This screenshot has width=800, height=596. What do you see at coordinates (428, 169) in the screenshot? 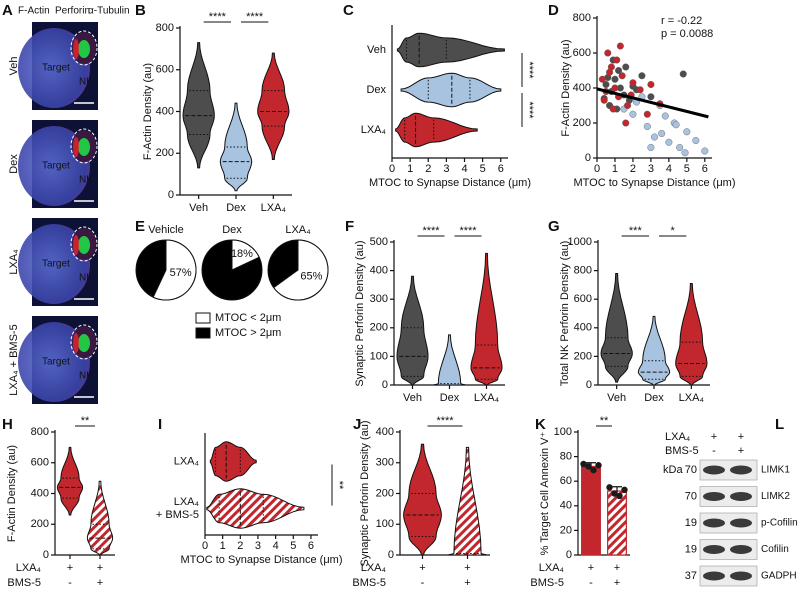
I see `x-tick-label: 2` at bounding box center [428, 169].